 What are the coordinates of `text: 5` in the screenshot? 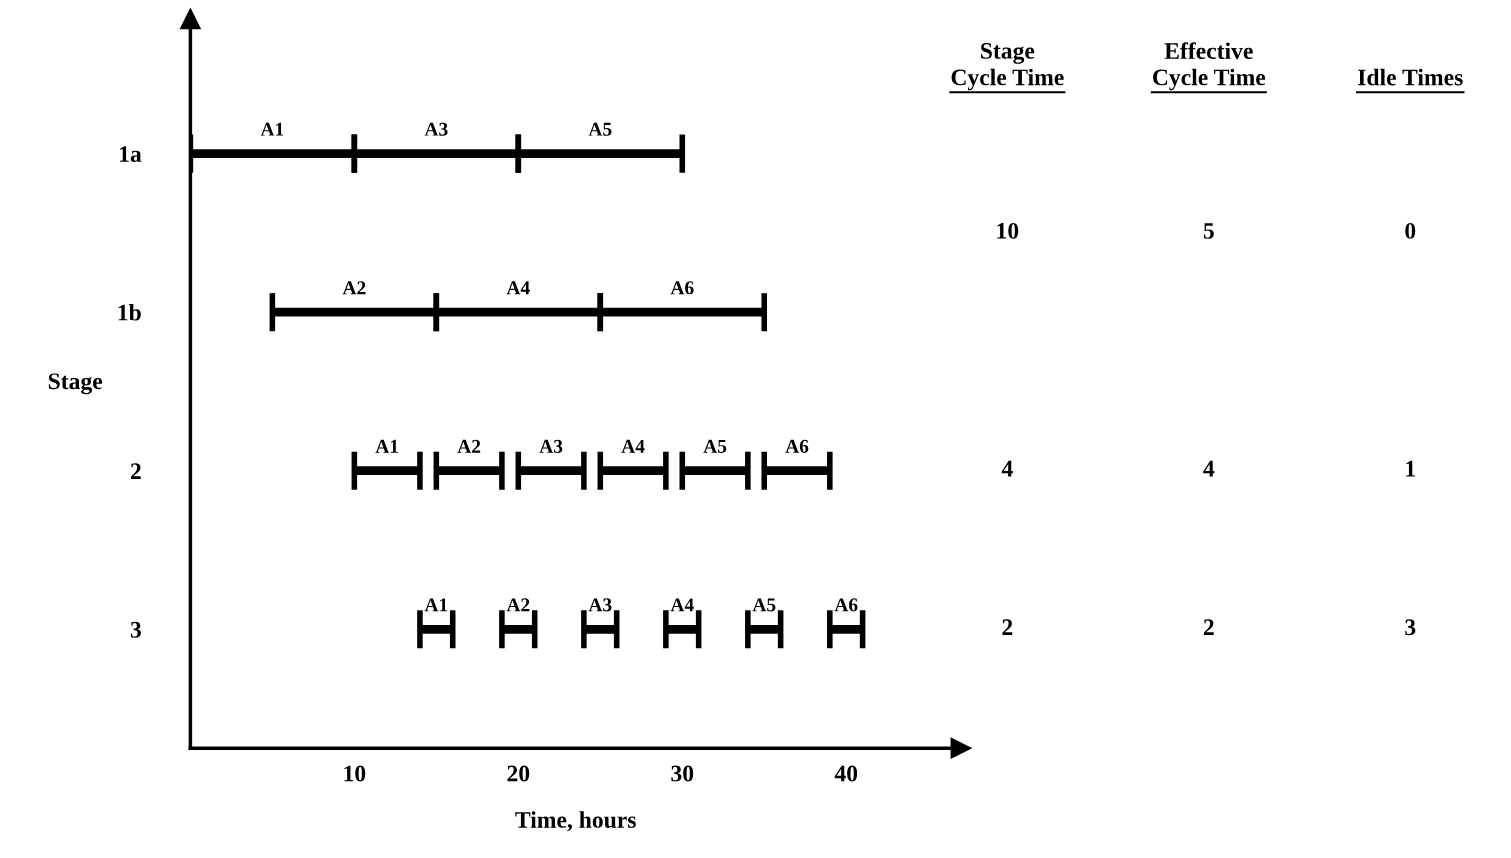 It's located at (1208, 231).